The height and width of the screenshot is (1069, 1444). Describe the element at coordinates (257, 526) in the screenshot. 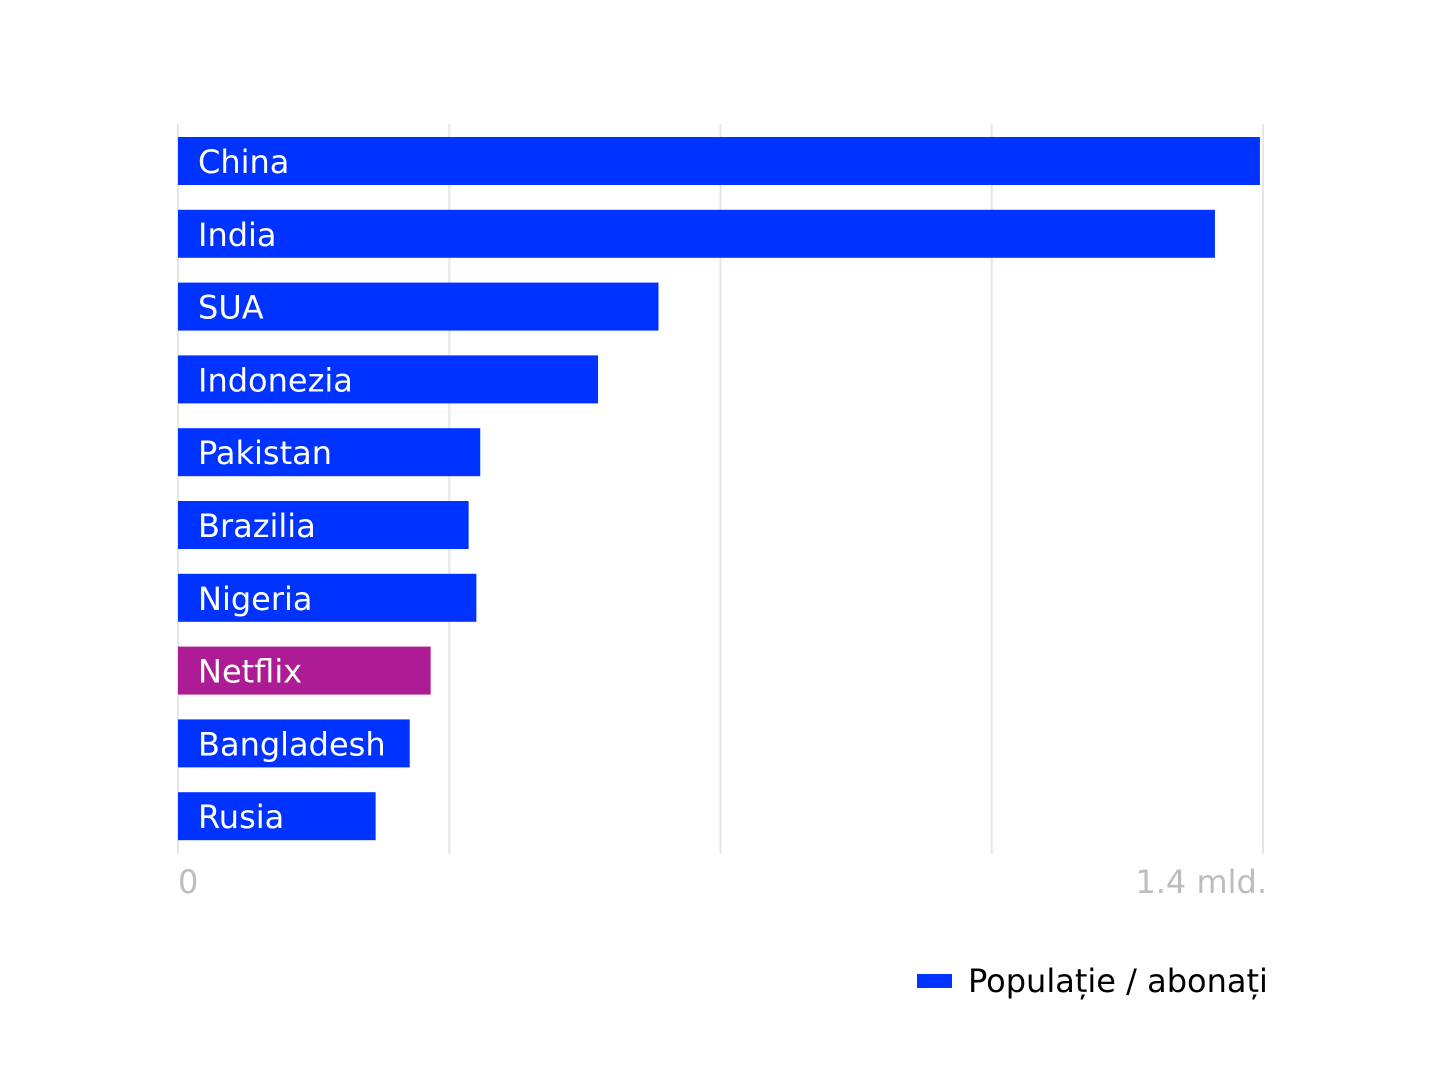

I see `bar-label: Brazilia` at that location.